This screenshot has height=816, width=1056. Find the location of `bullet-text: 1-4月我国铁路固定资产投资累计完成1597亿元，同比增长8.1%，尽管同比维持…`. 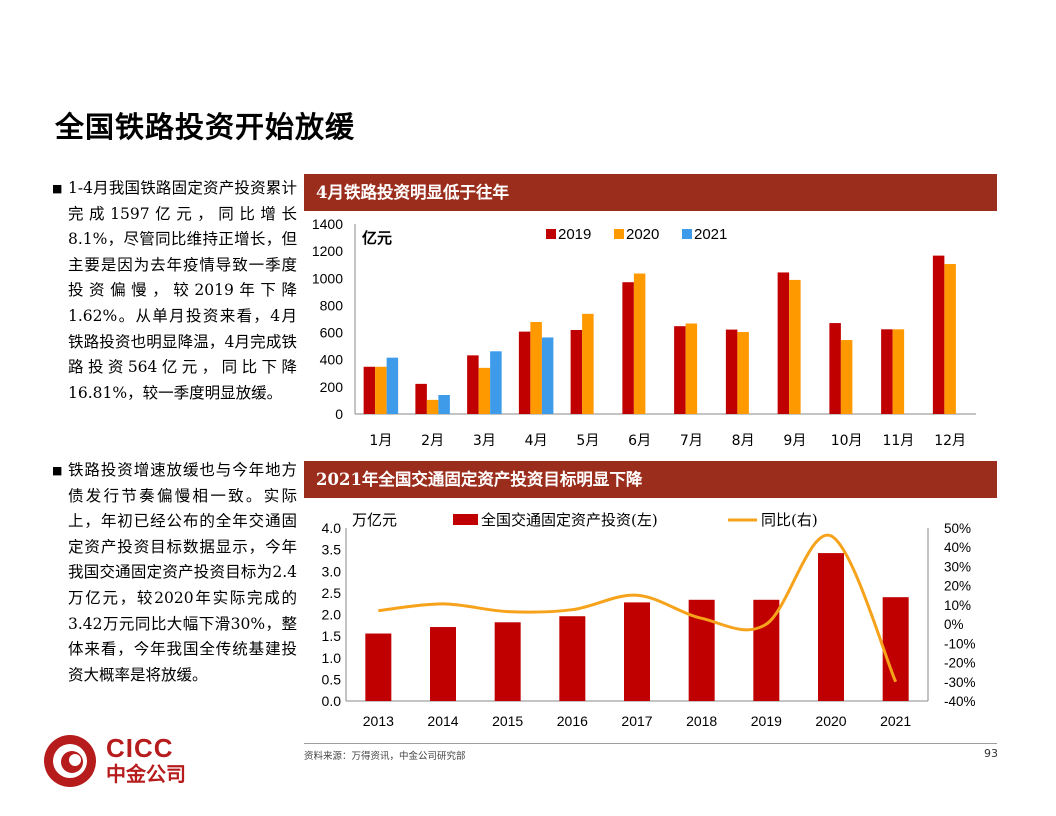

bullet-text: 1-4月我国铁路固定资产投资累计完成1597亿元，同比增长8.1%，尽管同比维持… is located at coordinates (182, 290).